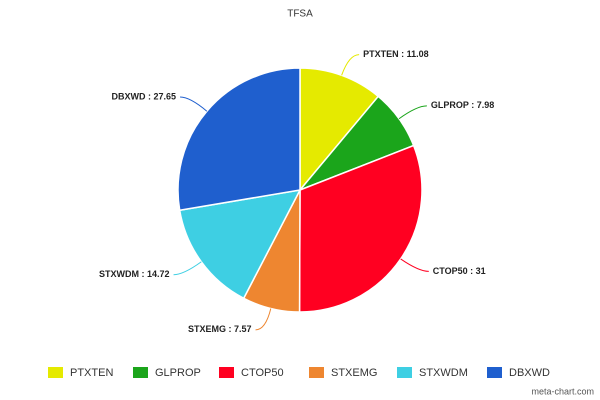 Image resolution: width=600 pixels, height=400 pixels. I want to click on data-label: STXEMG : 7.57, so click(220, 329).